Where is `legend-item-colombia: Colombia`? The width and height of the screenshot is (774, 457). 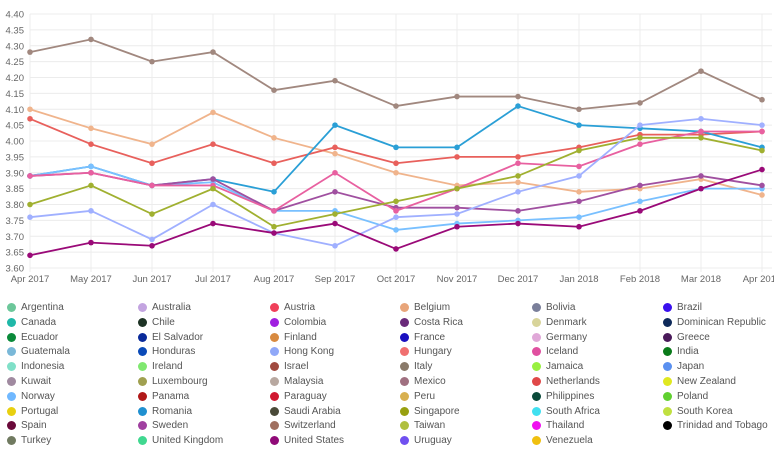
legend-item-colombia: Colombia is located at coordinates (298, 322).